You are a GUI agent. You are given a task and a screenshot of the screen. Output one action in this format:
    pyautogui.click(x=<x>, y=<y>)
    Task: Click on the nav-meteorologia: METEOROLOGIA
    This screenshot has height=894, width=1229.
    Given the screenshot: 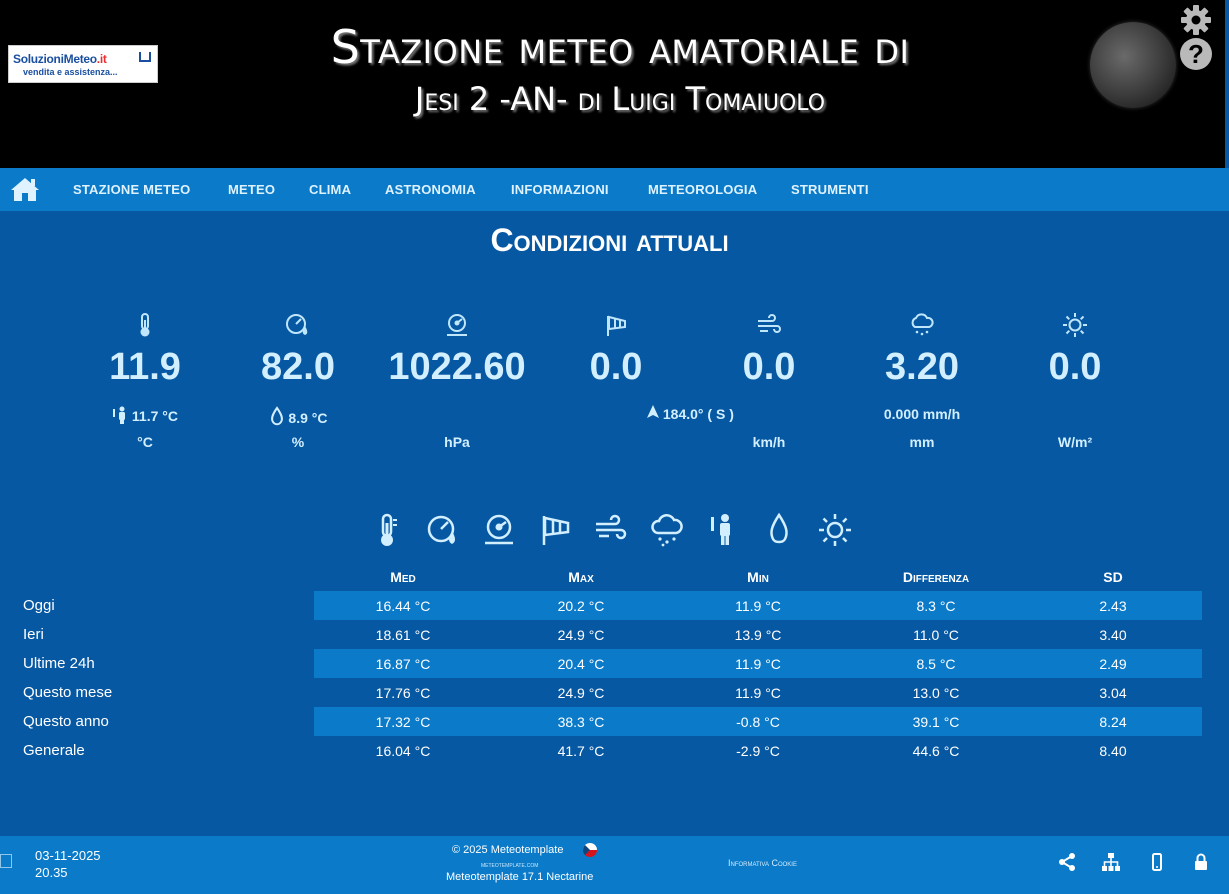 What is the action you would take?
    pyautogui.click(x=703, y=189)
    